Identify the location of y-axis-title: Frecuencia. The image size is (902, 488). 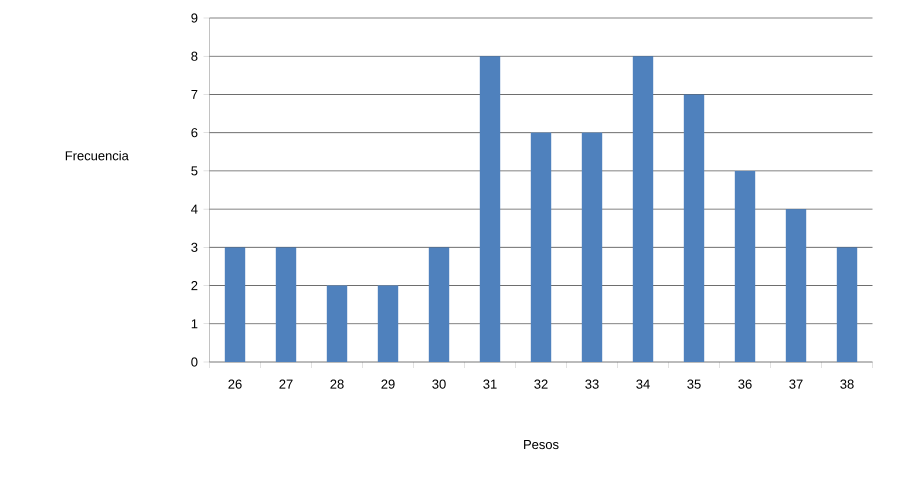
(97, 155).